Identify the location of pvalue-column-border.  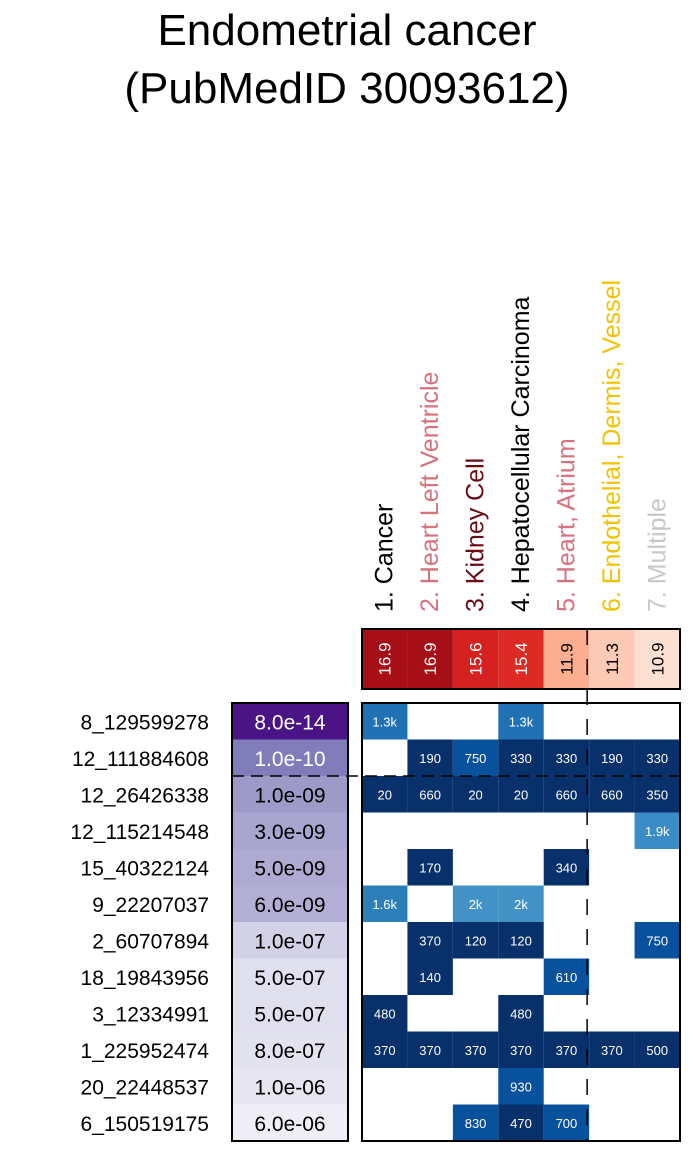
(290, 922).